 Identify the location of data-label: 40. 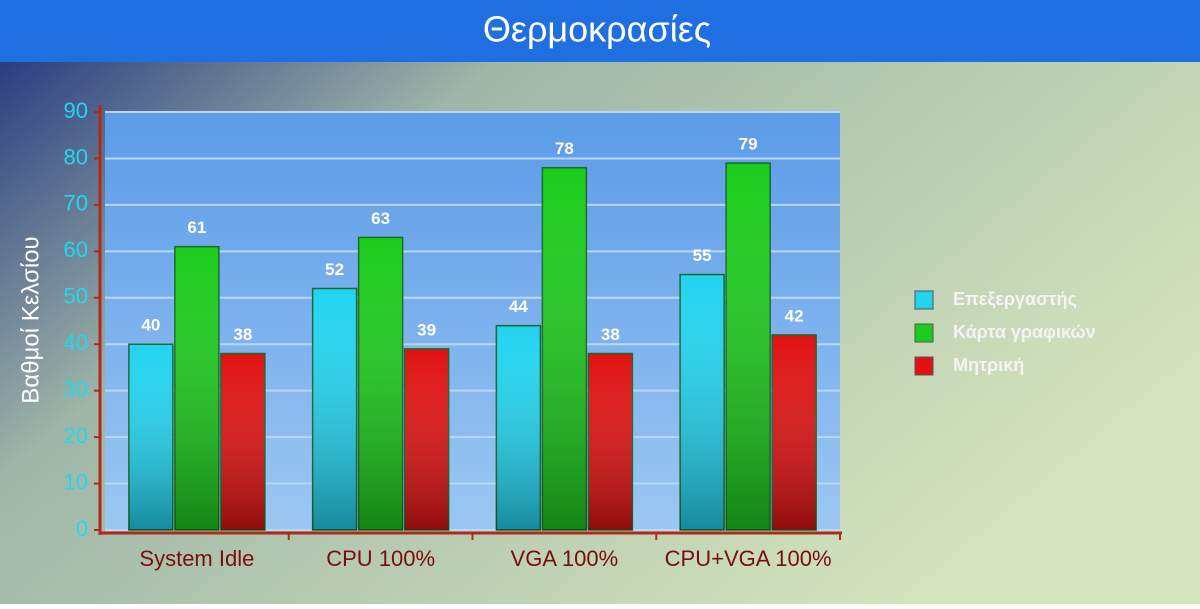
(150, 325).